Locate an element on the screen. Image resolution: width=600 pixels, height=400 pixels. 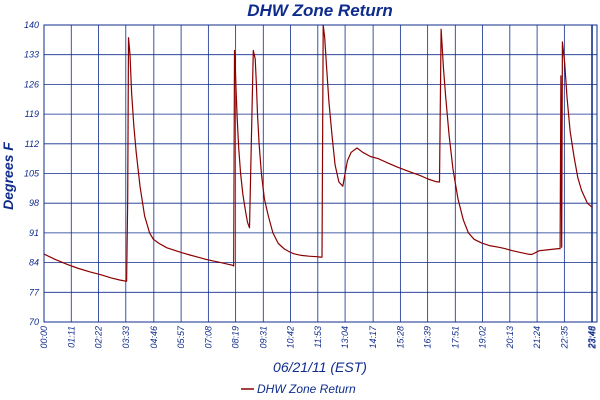
y-axis-label: Degrees F is located at coordinates (8, 176).